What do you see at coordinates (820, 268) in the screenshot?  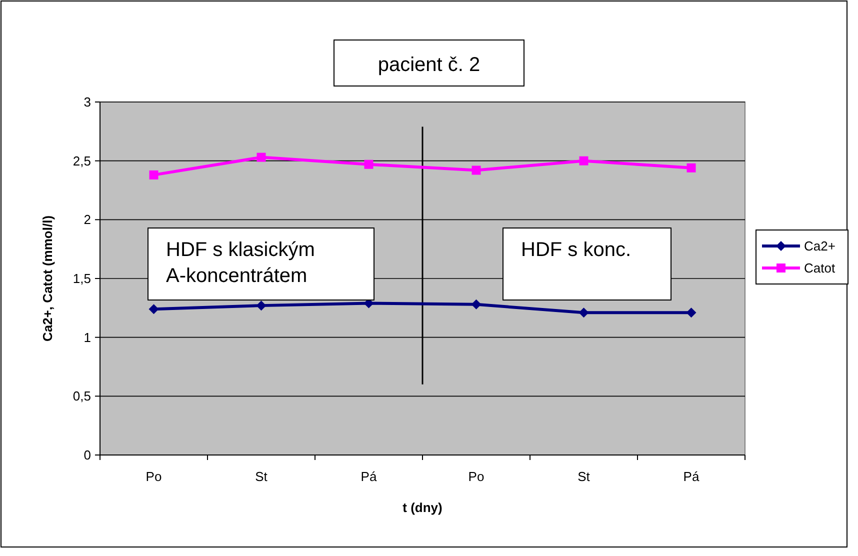 I see `legend-label: Catot` at bounding box center [820, 268].